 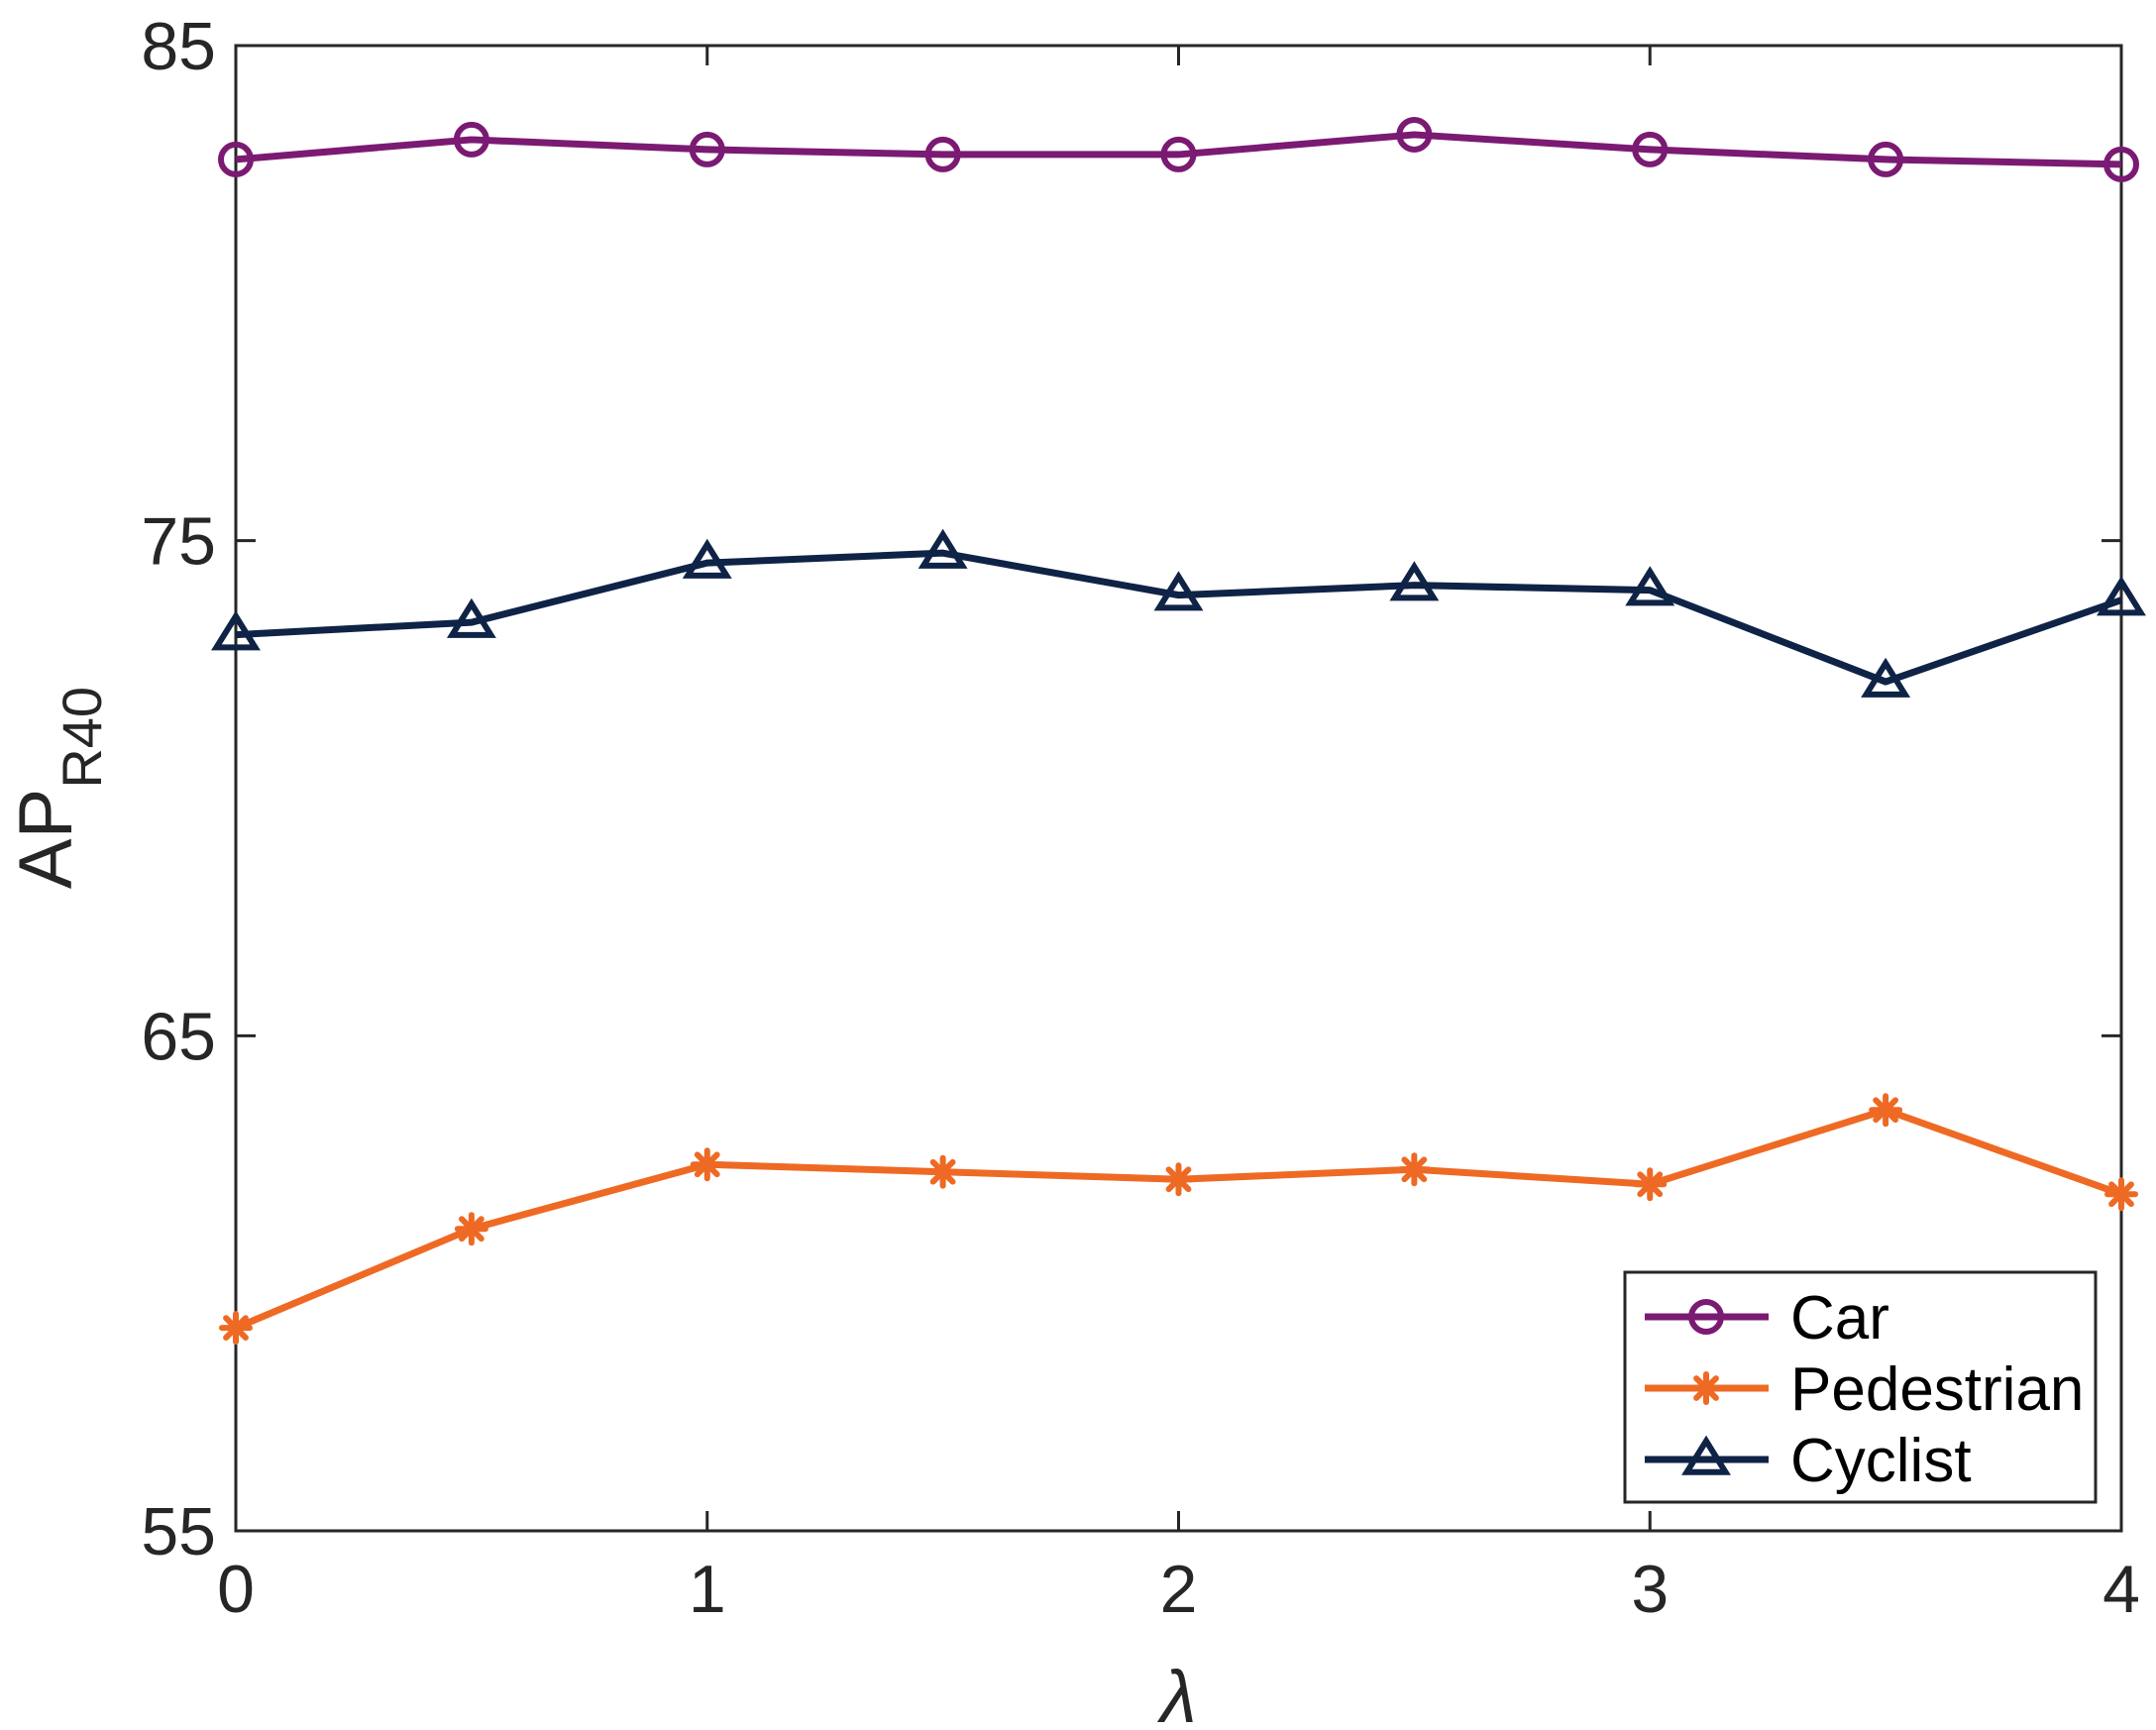 I want to click on x-axis-title: λ, so click(x=1176, y=1693).